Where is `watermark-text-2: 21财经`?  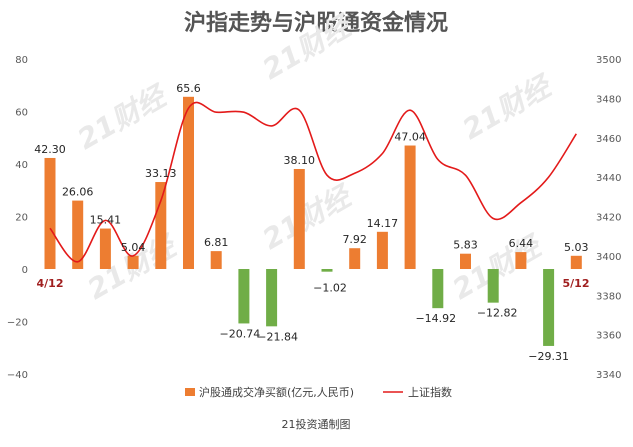
watermark-text-2: 21财经 is located at coordinates (508, 107).